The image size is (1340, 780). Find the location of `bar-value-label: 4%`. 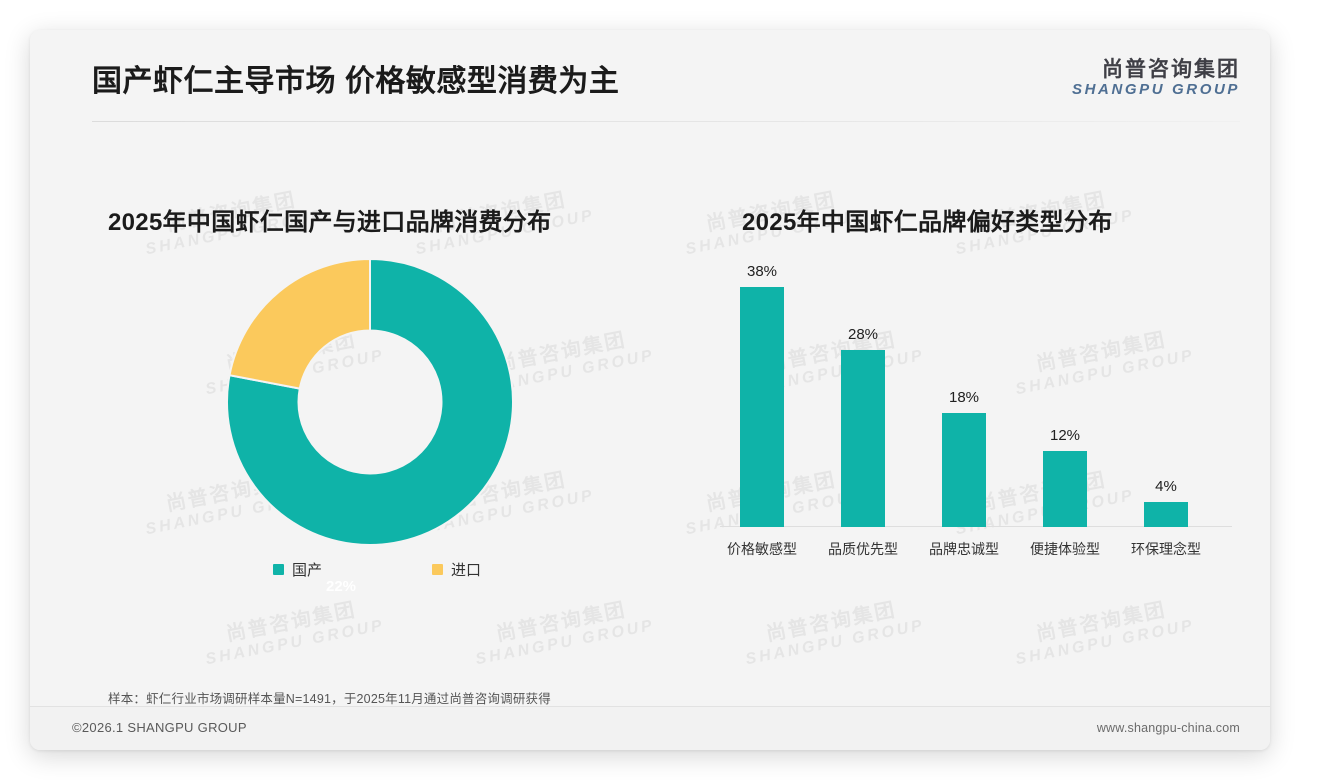

bar-value-label: 4% is located at coordinates (1166, 486).